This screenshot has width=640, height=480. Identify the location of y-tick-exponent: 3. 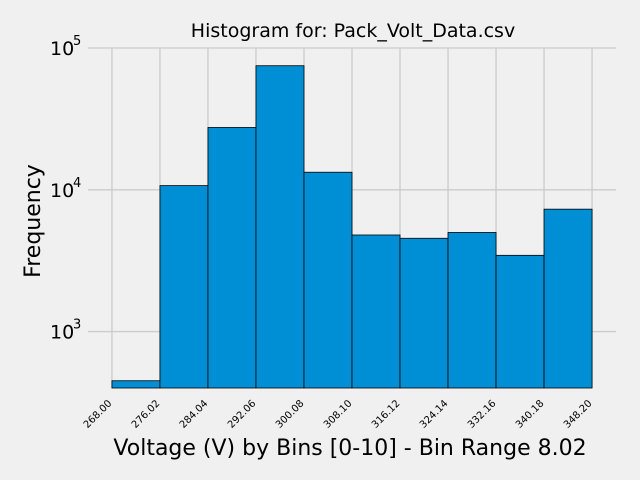
(77, 325).